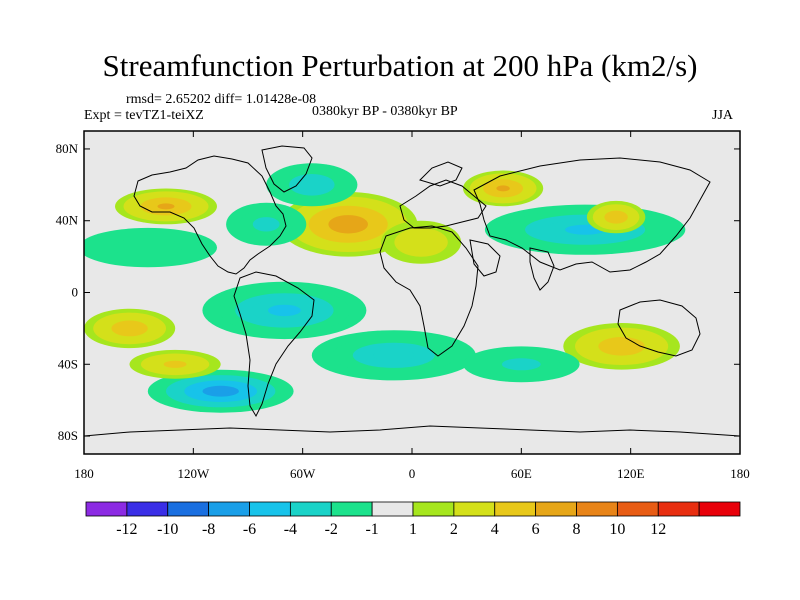 The image size is (800, 600). What do you see at coordinates (303, 473) in the screenshot?
I see `lon-tick-label: 60W` at bounding box center [303, 473].